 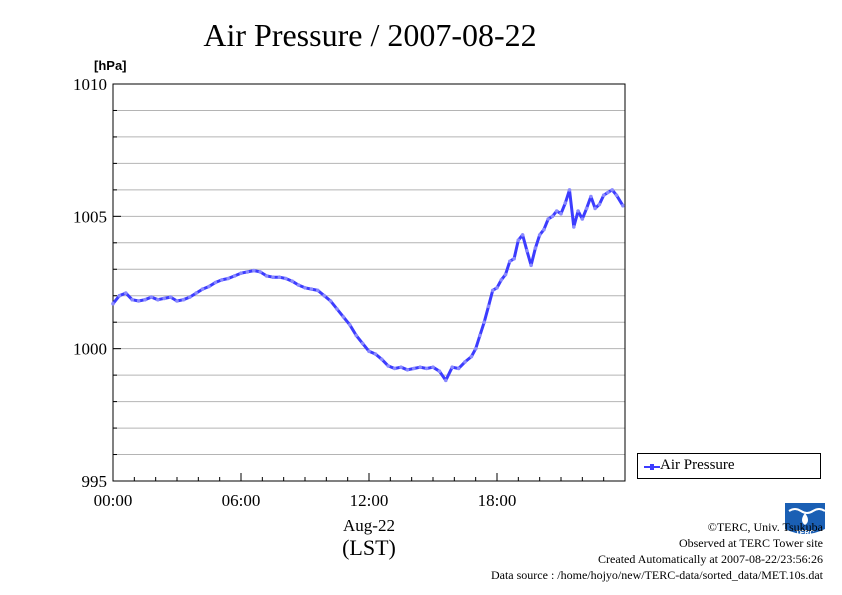 I want to click on x-axis-date: Aug-22, so click(x=369, y=525).